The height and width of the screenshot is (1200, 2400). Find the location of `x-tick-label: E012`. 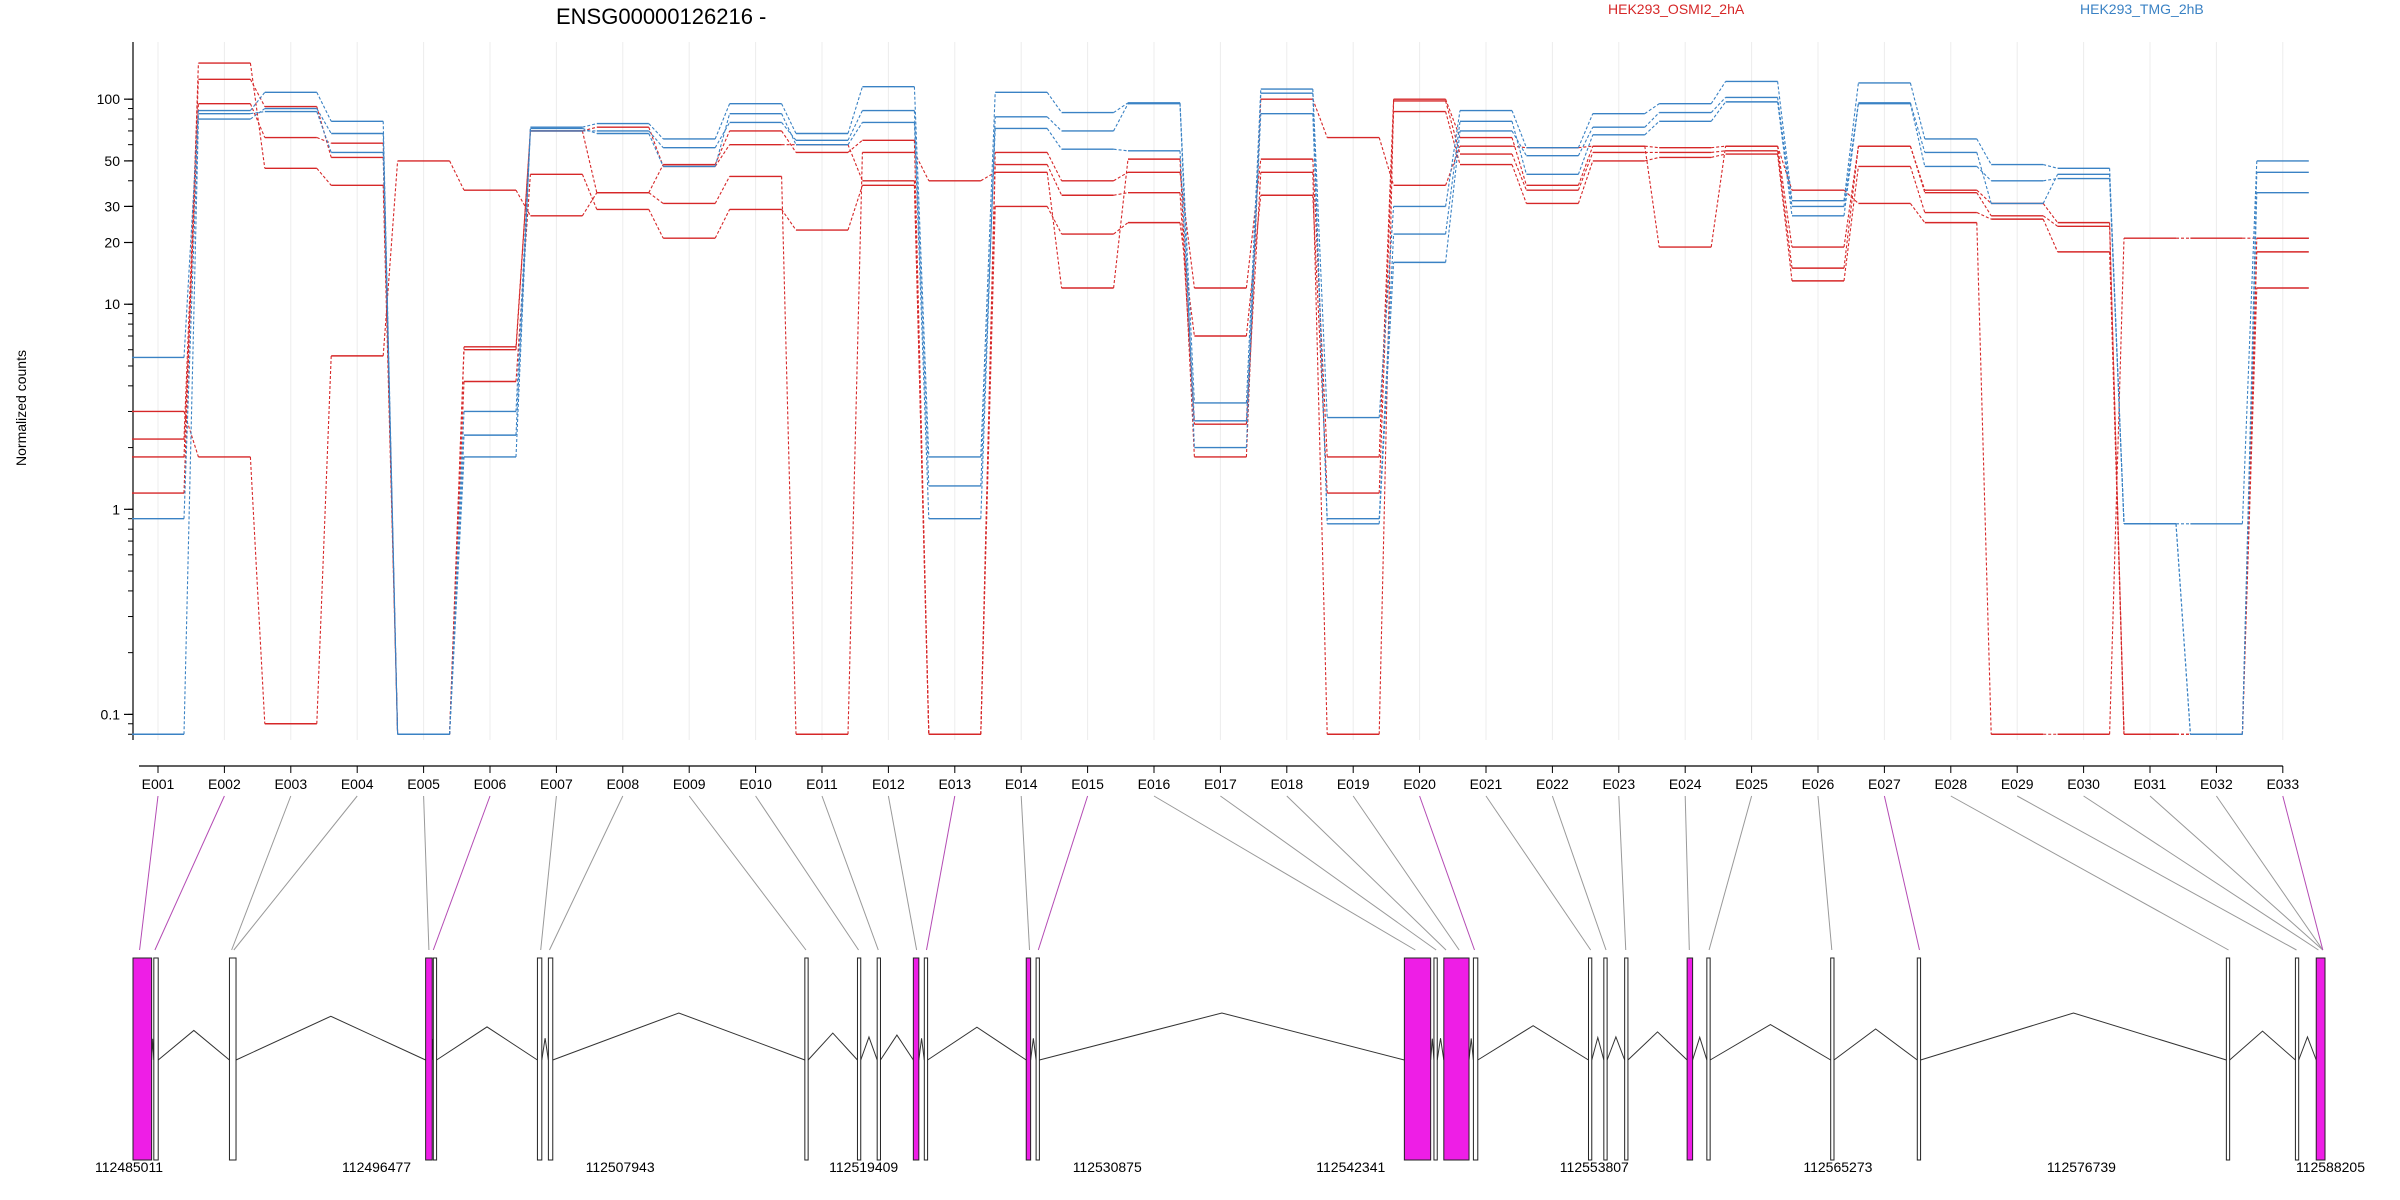

x-tick-label: E012 is located at coordinates (888, 784).